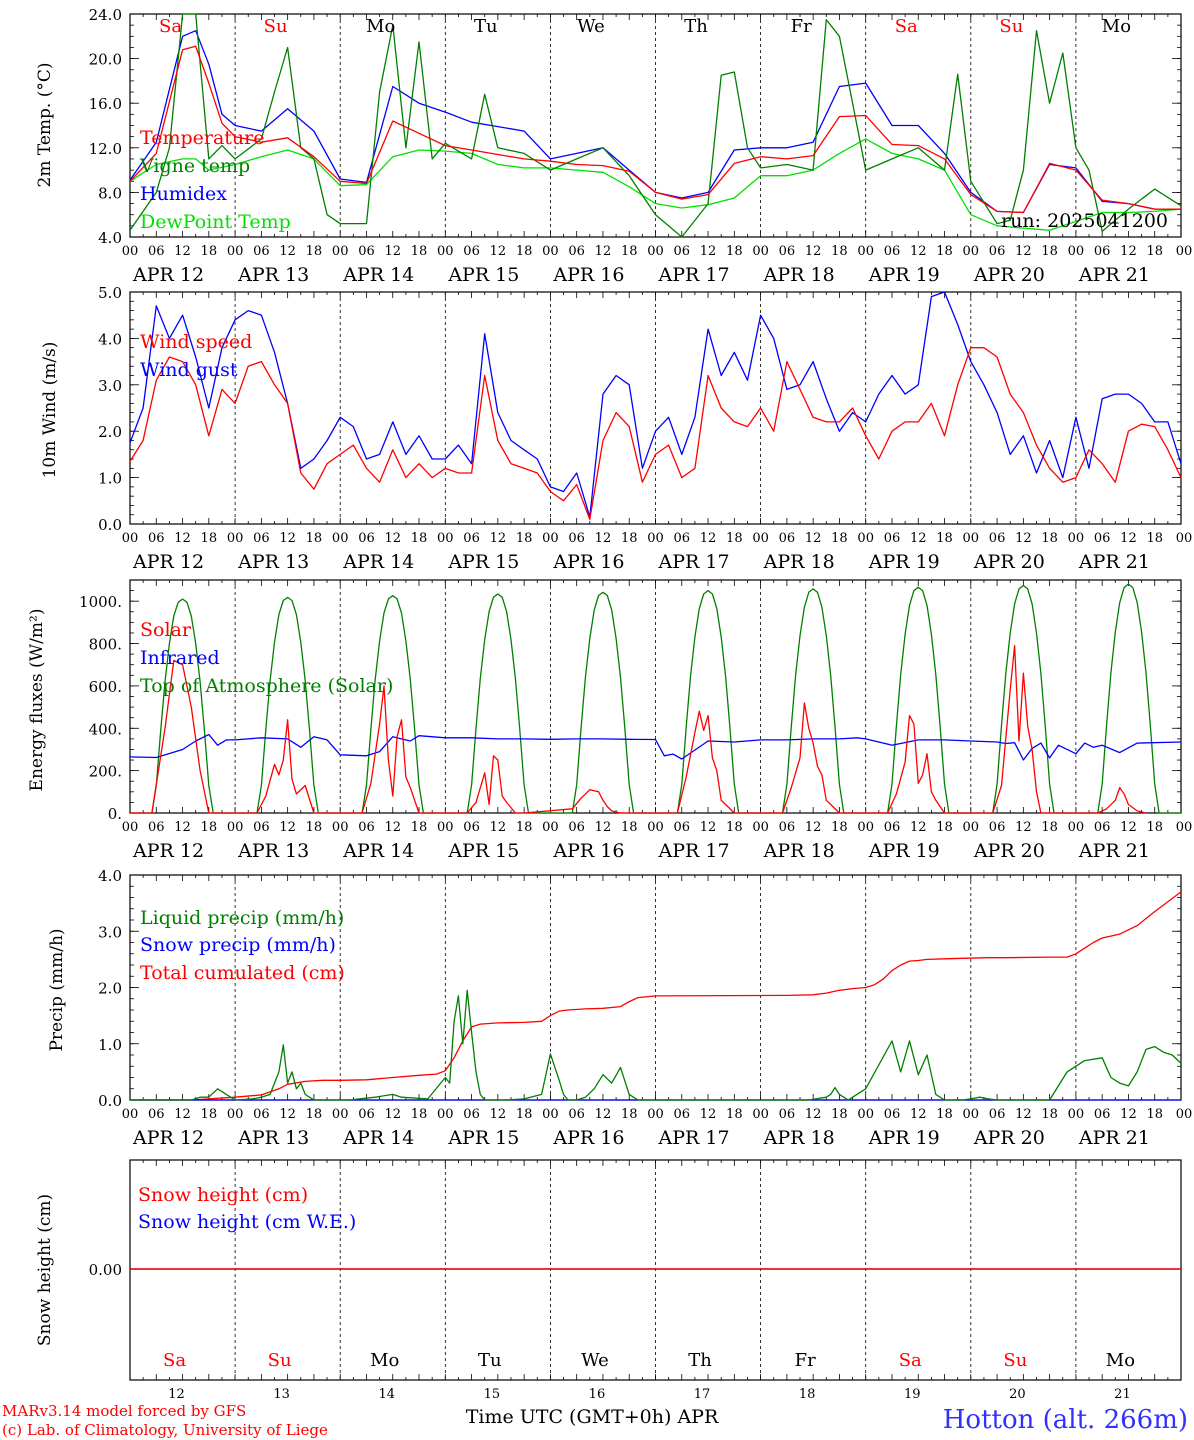  Describe the element at coordinates (655, 404) in the screenshot. I see `series-line-wind-gust` at that location.